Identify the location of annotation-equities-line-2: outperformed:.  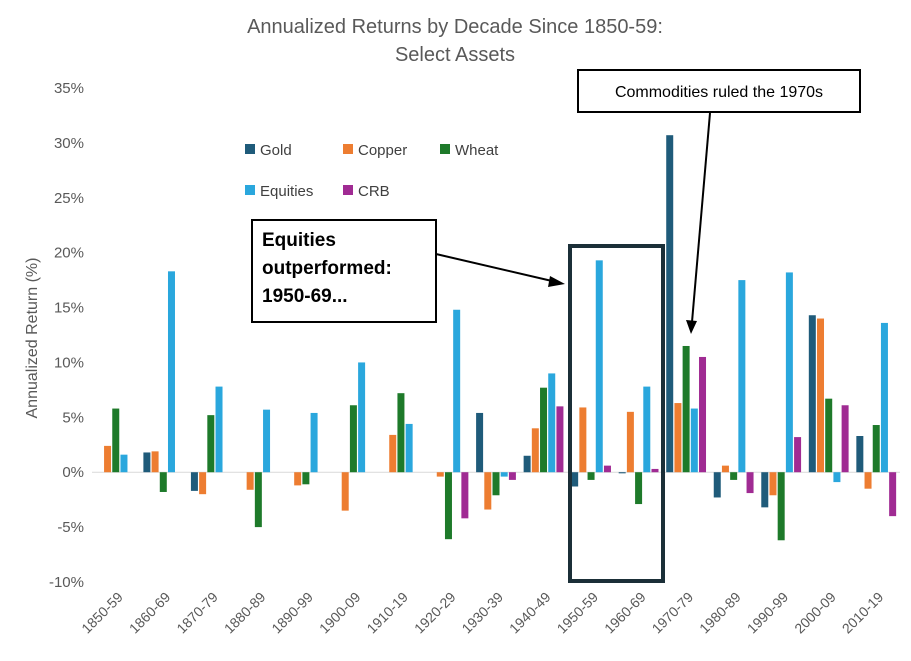
(327, 268).